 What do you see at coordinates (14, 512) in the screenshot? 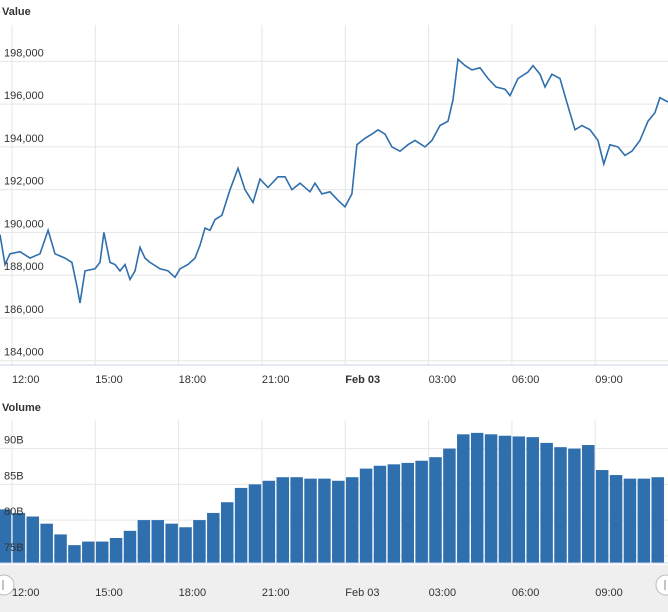
I see `y-tick-label: 80B` at bounding box center [14, 512].